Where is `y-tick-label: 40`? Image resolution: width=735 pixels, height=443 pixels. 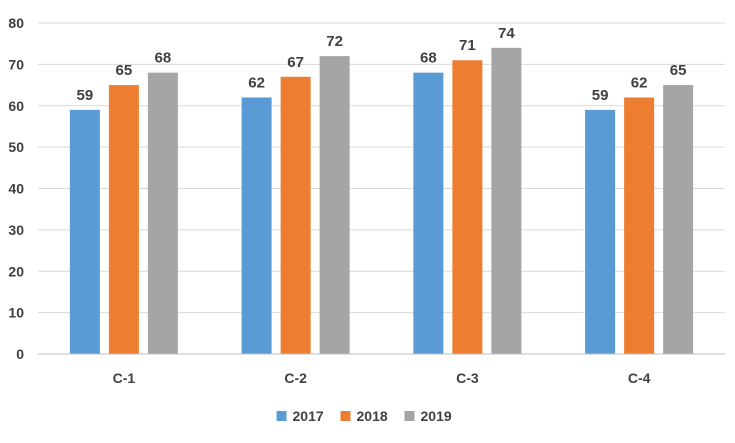 y-tick-label: 40 is located at coordinates (16, 189).